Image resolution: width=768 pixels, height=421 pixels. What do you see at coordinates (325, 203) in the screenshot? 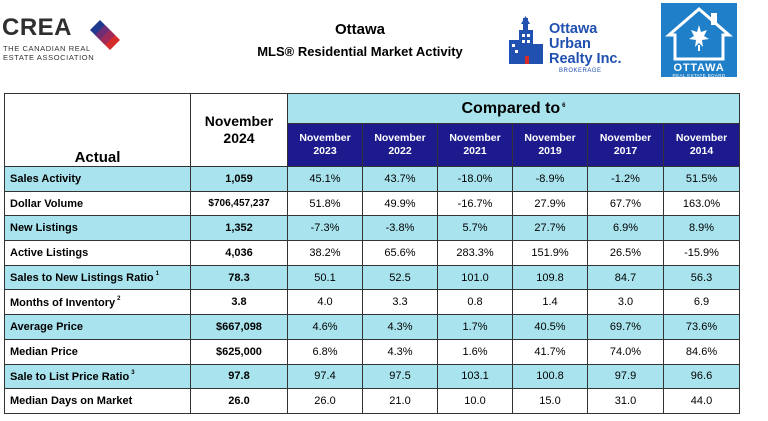
I see `comparison-value: 51.8%` at bounding box center [325, 203].